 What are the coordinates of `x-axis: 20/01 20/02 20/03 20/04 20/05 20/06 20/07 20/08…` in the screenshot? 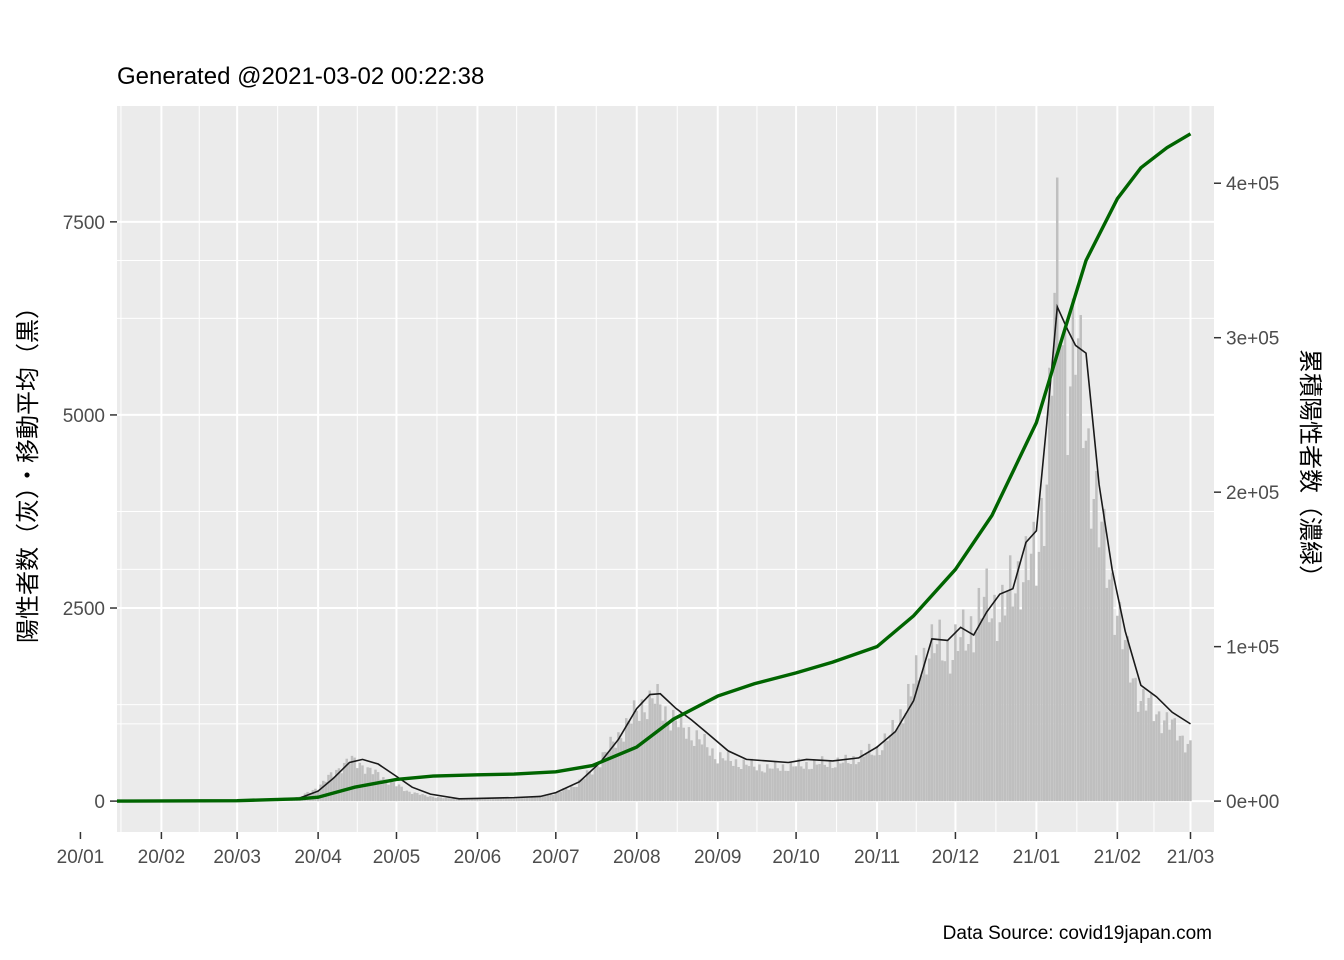 It's located at (635, 850).